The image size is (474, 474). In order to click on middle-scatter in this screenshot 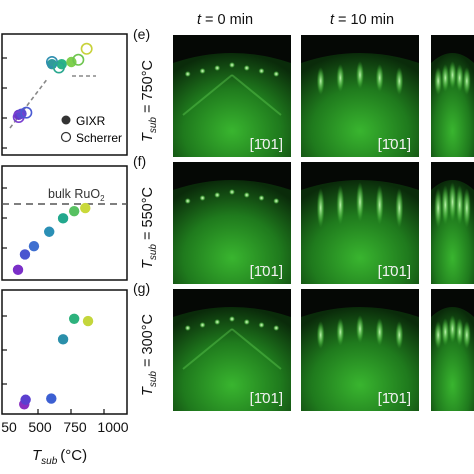, I will do `click(51, 239)`.